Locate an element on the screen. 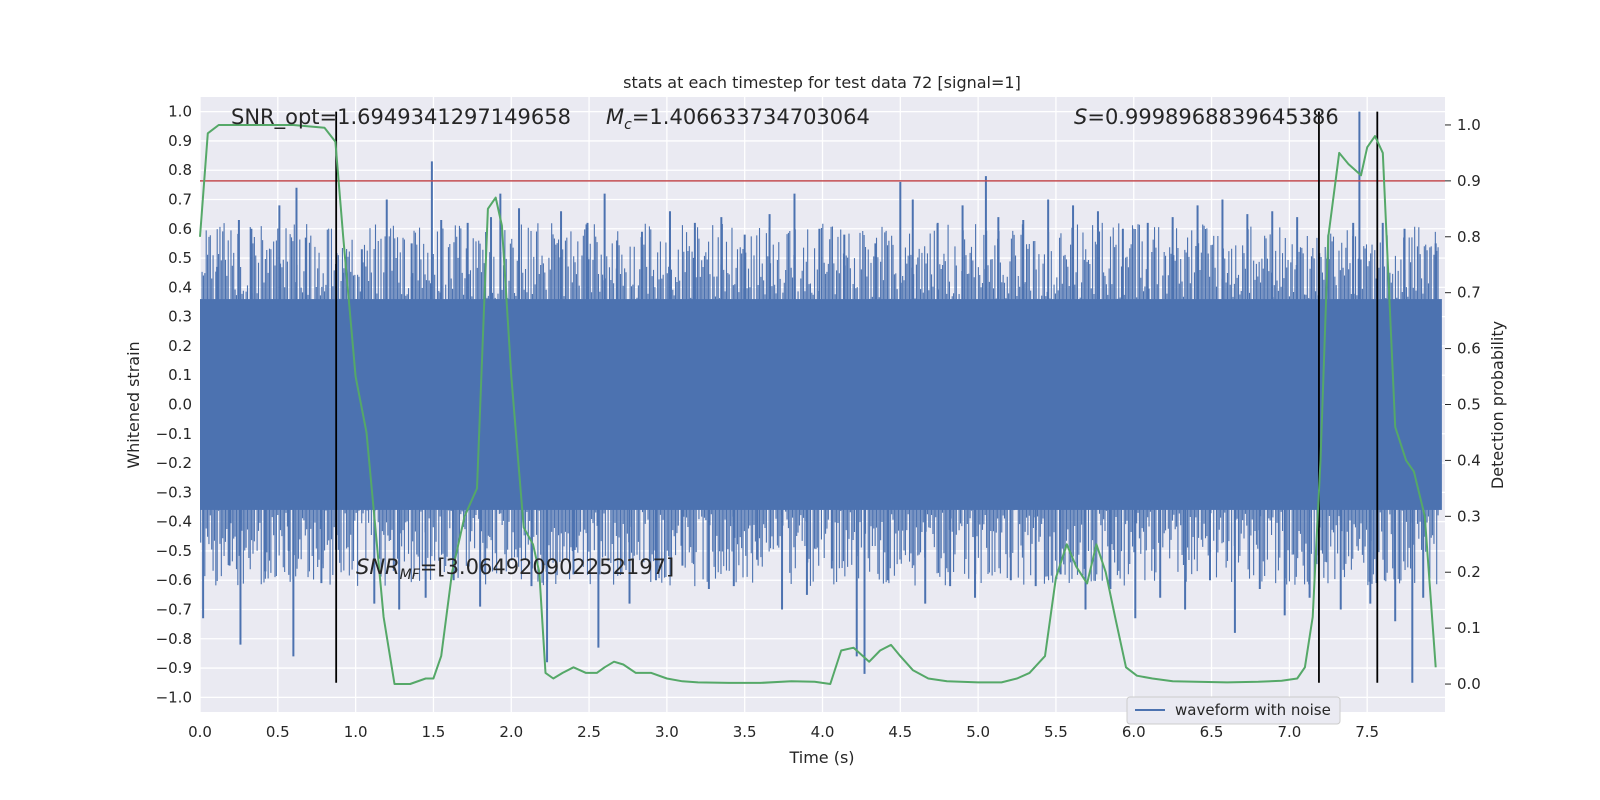  y-left-tick-label: −0.5 is located at coordinates (174, 551).